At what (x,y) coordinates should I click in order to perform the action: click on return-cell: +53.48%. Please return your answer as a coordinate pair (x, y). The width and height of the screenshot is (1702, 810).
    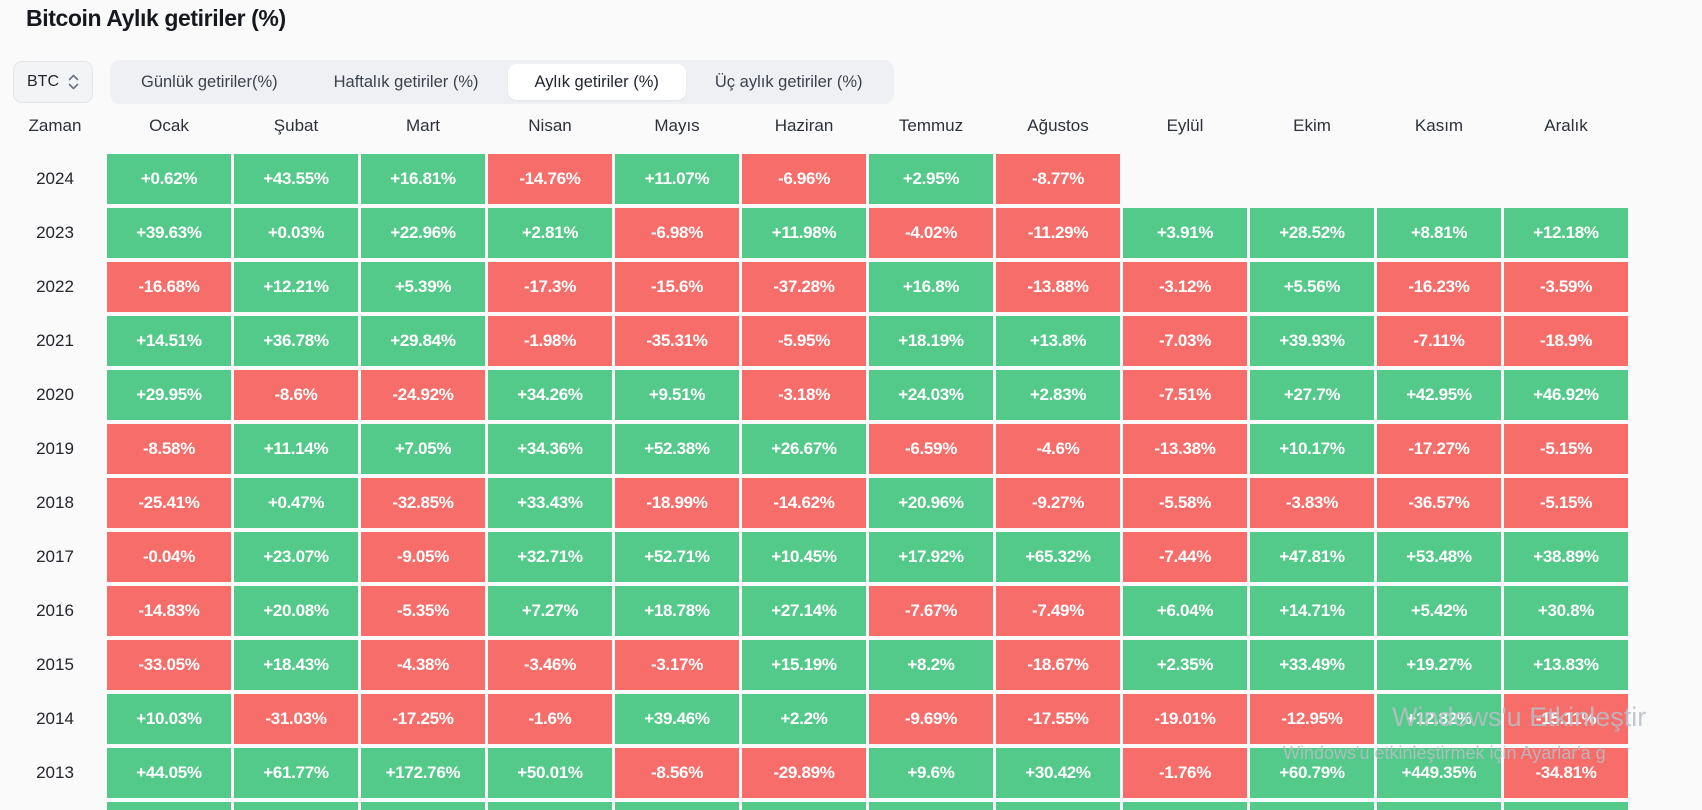
    Looking at the image, I should click on (1439, 557).